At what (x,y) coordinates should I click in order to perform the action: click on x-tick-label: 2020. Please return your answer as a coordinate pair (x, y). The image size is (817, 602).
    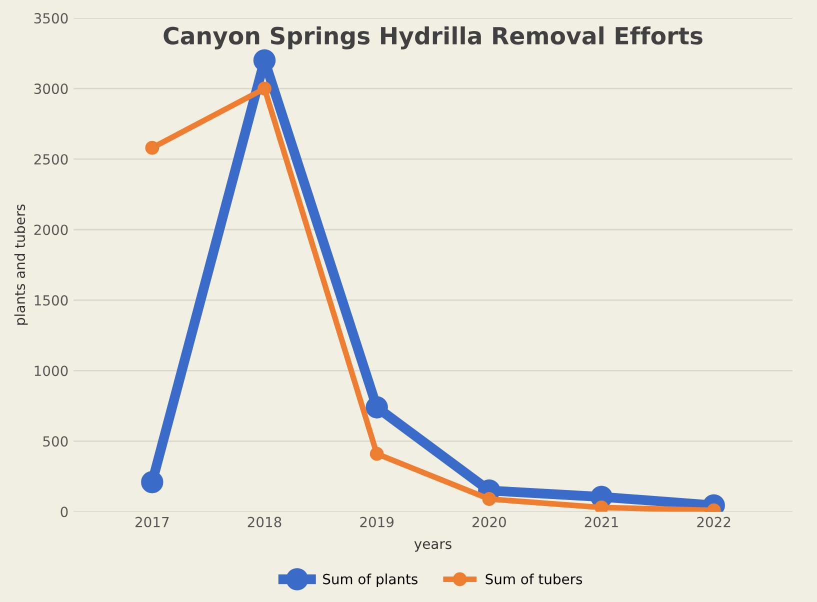
    Looking at the image, I should click on (489, 522).